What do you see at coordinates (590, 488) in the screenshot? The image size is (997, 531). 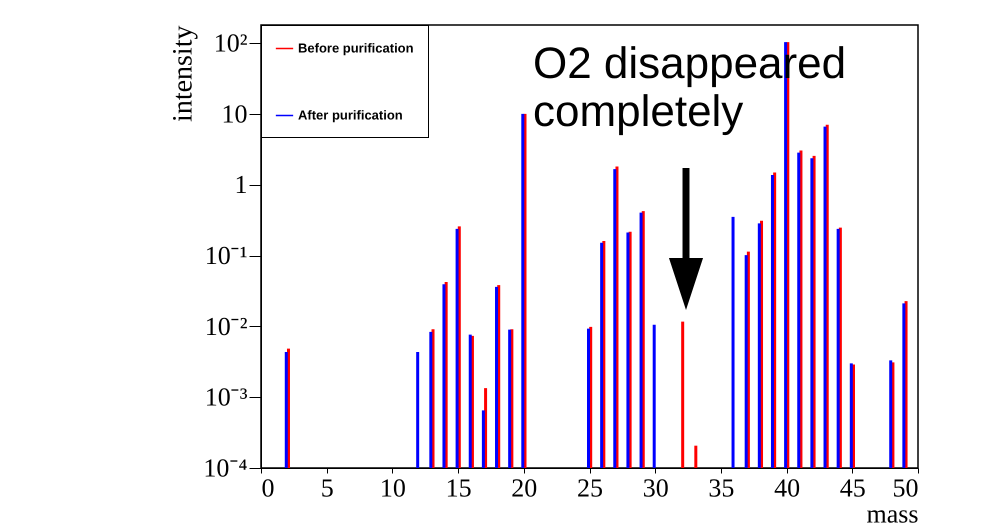 I see `x-tick-label: 25` at bounding box center [590, 488].